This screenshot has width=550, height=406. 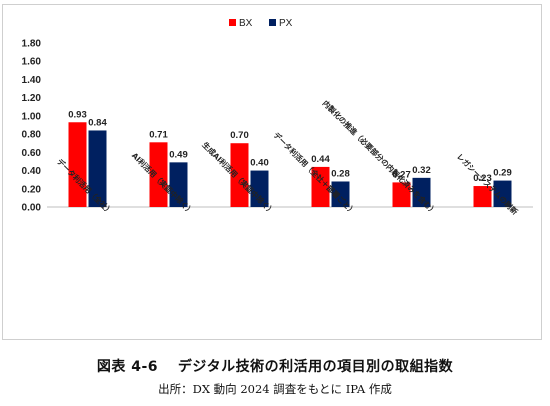 I want to click on y-tick-label: 0.40, so click(x=32, y=171).